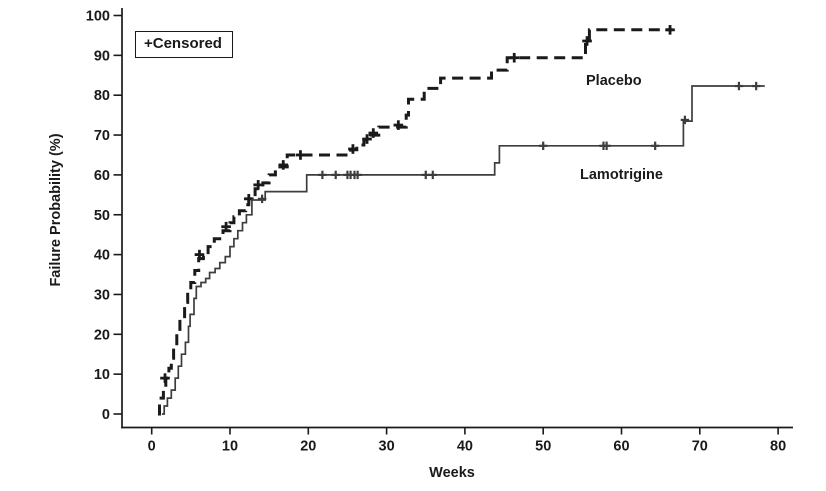 This screenshot has height=491, width=826. I want to click on x-tick-label: 60, so click(621, 447).